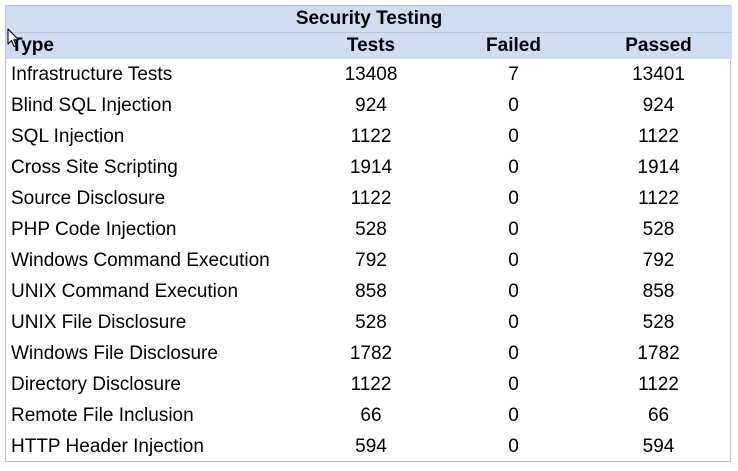 The image size is (738, 471). Describe the element at coordinates (658, 291) in the screenshot. I see `cell-passed: 858` at that location.